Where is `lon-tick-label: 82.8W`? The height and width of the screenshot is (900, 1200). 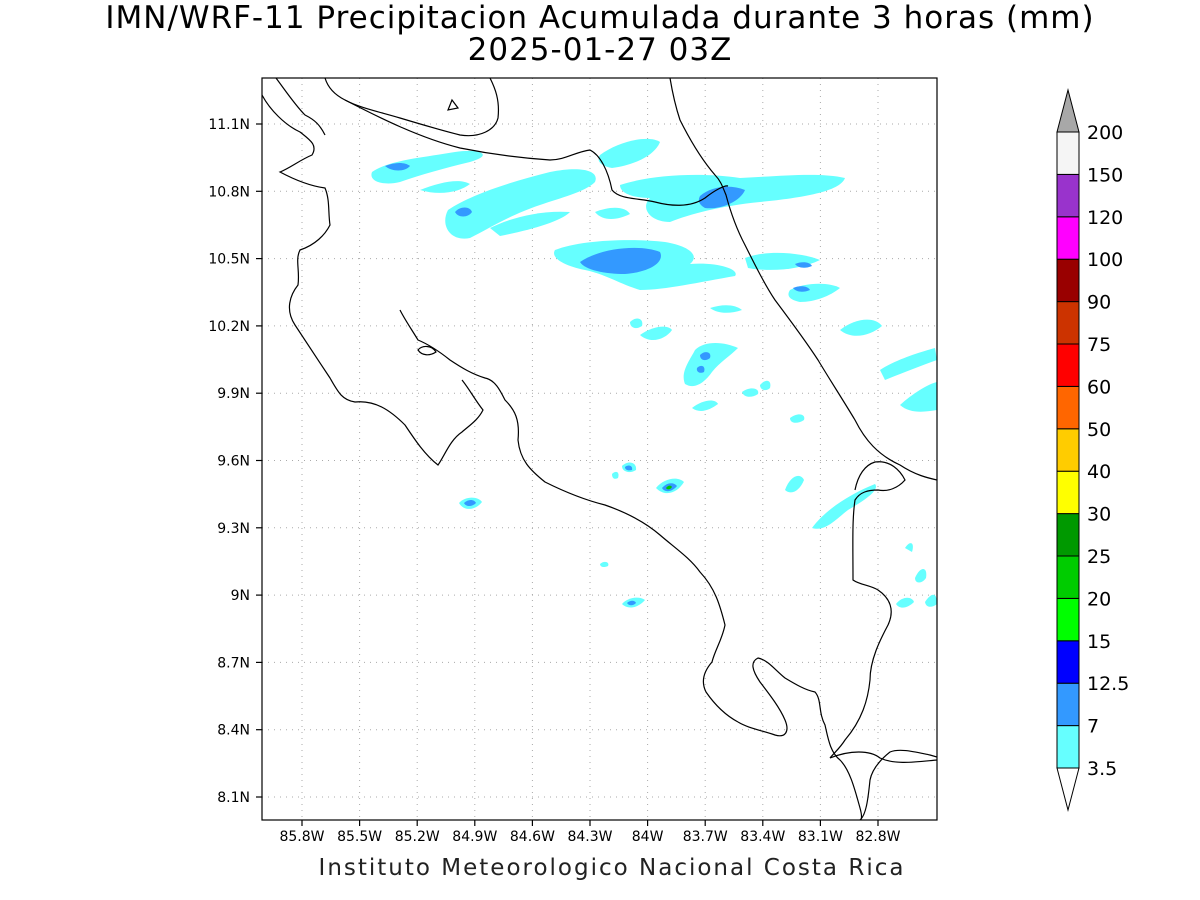
lon-tick-label: 82.8W is located at coordinates (877, 837).